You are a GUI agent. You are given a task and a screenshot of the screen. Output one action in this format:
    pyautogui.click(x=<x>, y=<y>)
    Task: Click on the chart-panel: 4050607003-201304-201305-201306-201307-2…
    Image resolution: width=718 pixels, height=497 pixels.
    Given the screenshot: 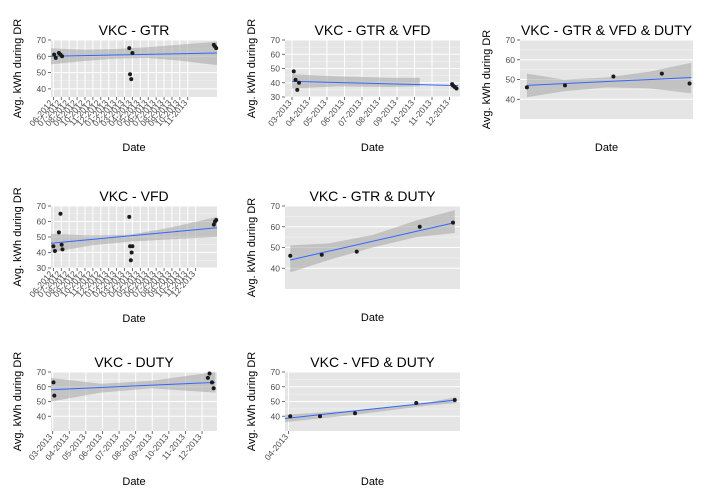 What is the action you would take?
    pyautogui.click(x=114, y=420)
    